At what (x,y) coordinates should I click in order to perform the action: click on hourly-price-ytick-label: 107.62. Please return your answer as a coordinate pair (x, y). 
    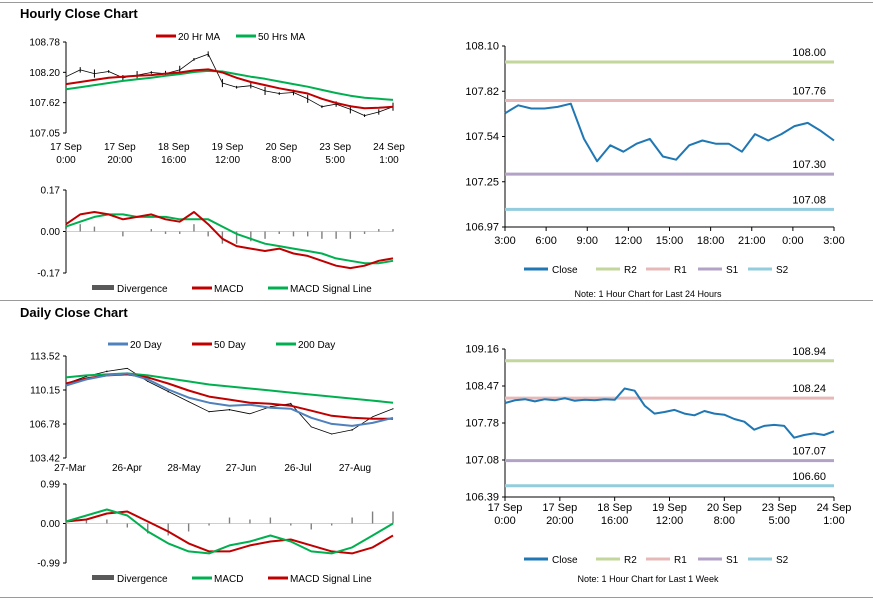
    Looking at the image, I should click on (44, 103).